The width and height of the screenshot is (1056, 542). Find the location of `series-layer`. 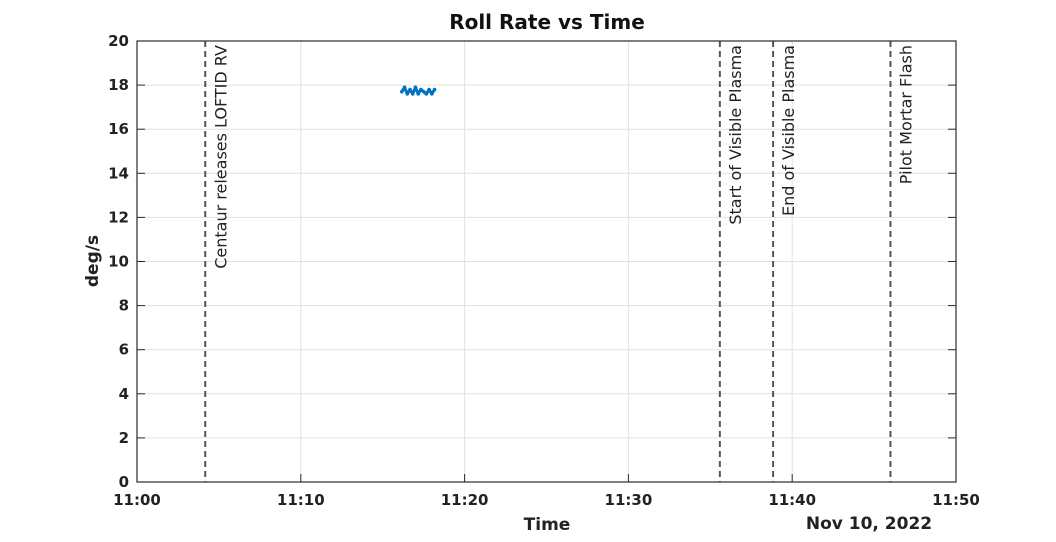

series-layer is located at coordinates (418, 90).